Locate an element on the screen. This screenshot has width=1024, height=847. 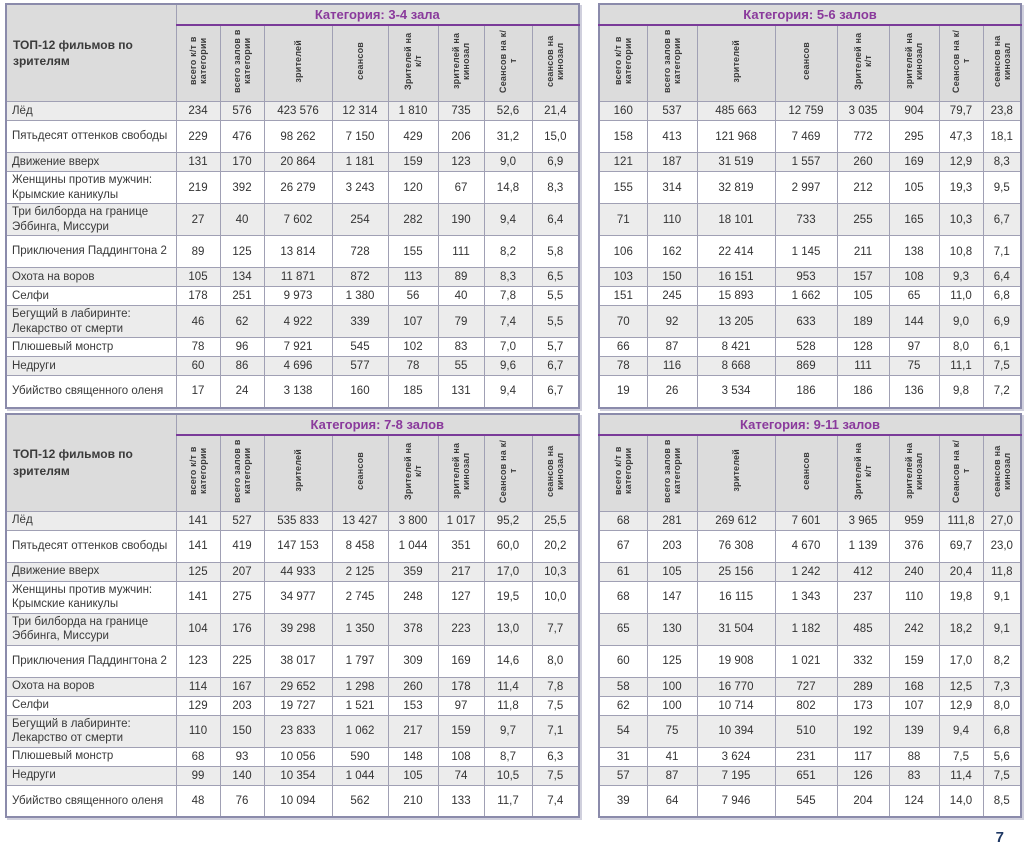
data-cell: 2 745 is located at coordinates (360, 597).